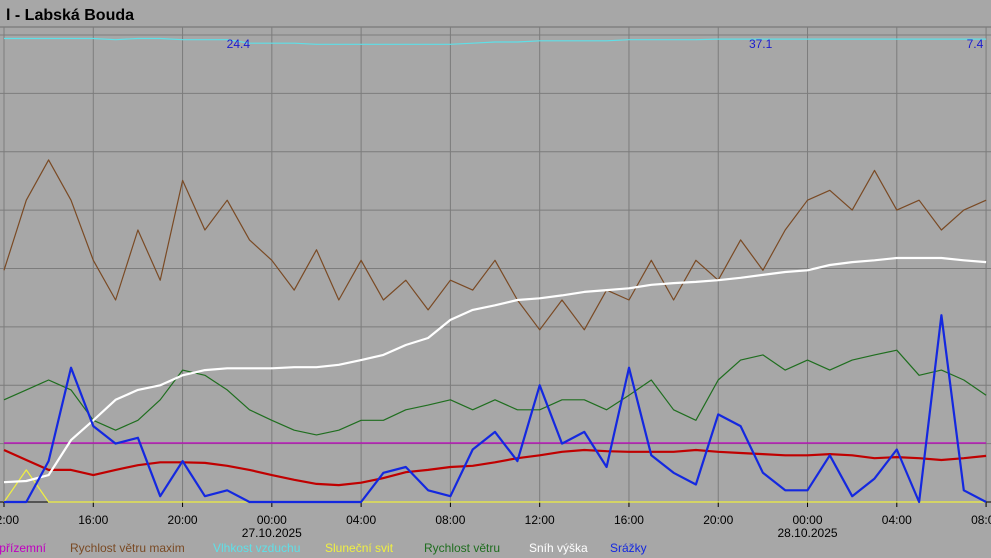 This screenshot has height=558, width=991. What do you see at coordinates (807, 533) in the screenshot?
I see `x-date-label: 28.10.2025` at bounding box center [807, 533].